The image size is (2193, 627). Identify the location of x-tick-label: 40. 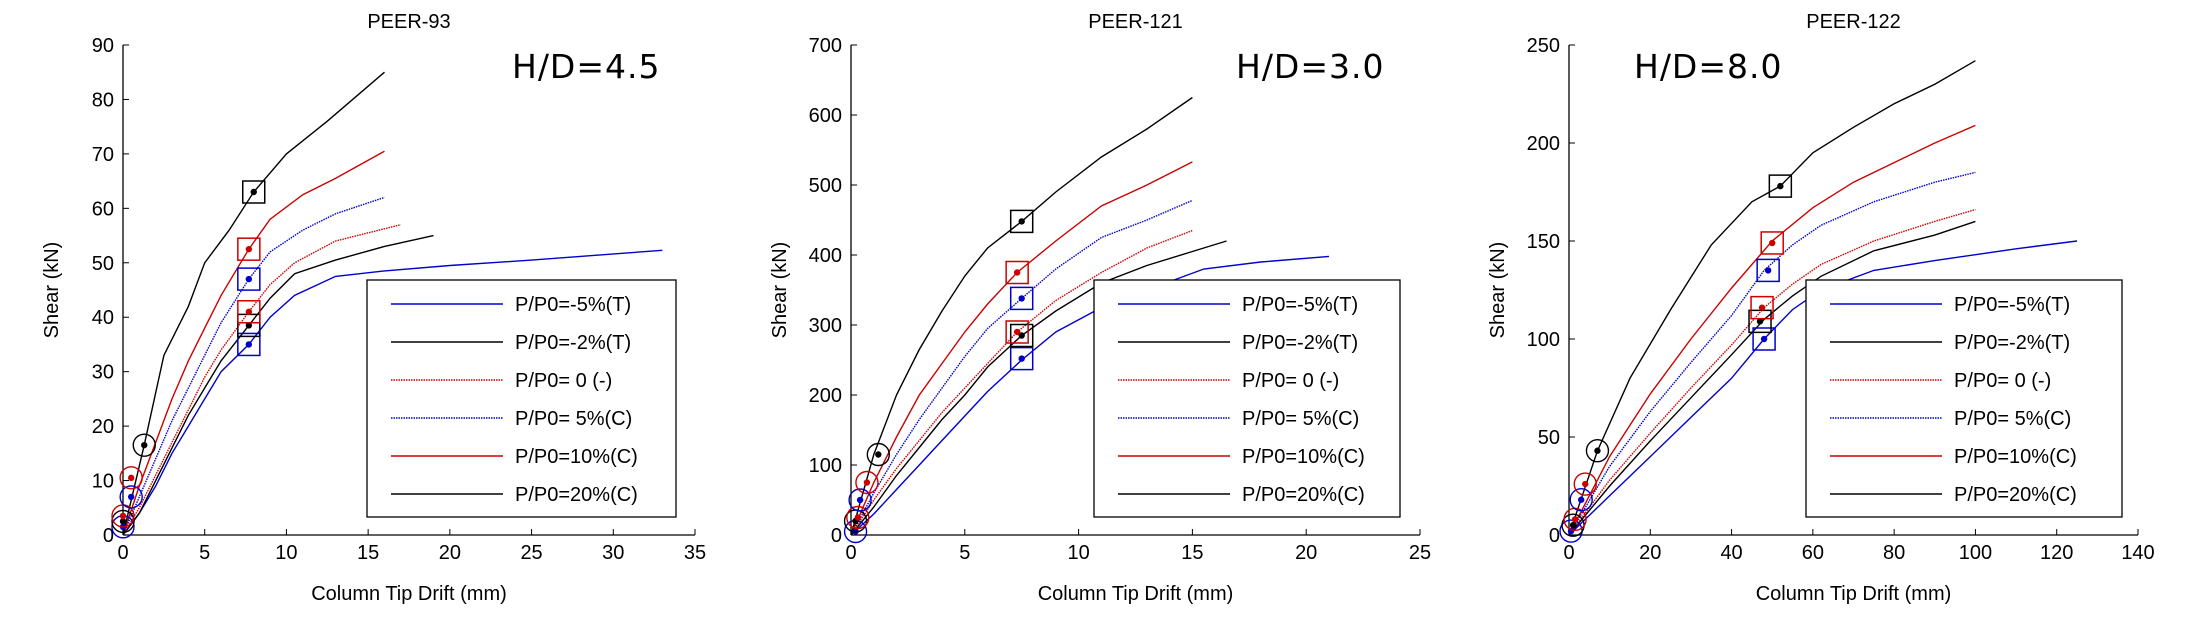
(1731, 553).